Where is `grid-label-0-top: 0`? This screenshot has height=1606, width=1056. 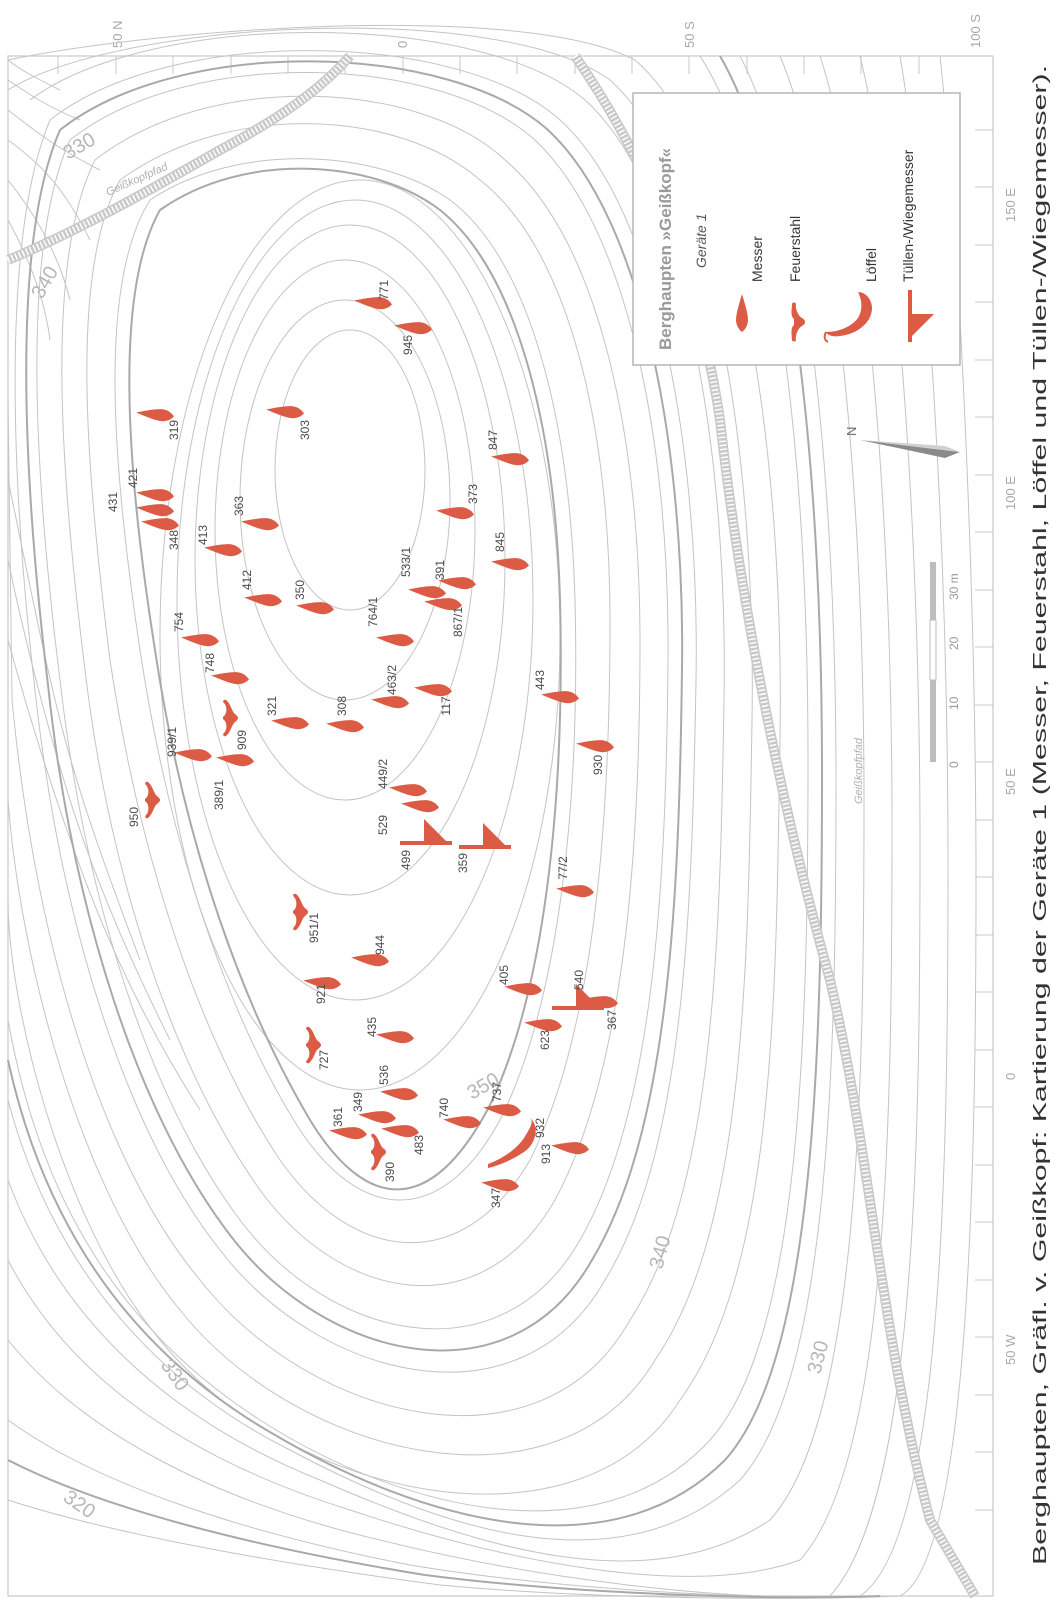
grid-label-0-top: 0 is located at coordinates (402, 44).